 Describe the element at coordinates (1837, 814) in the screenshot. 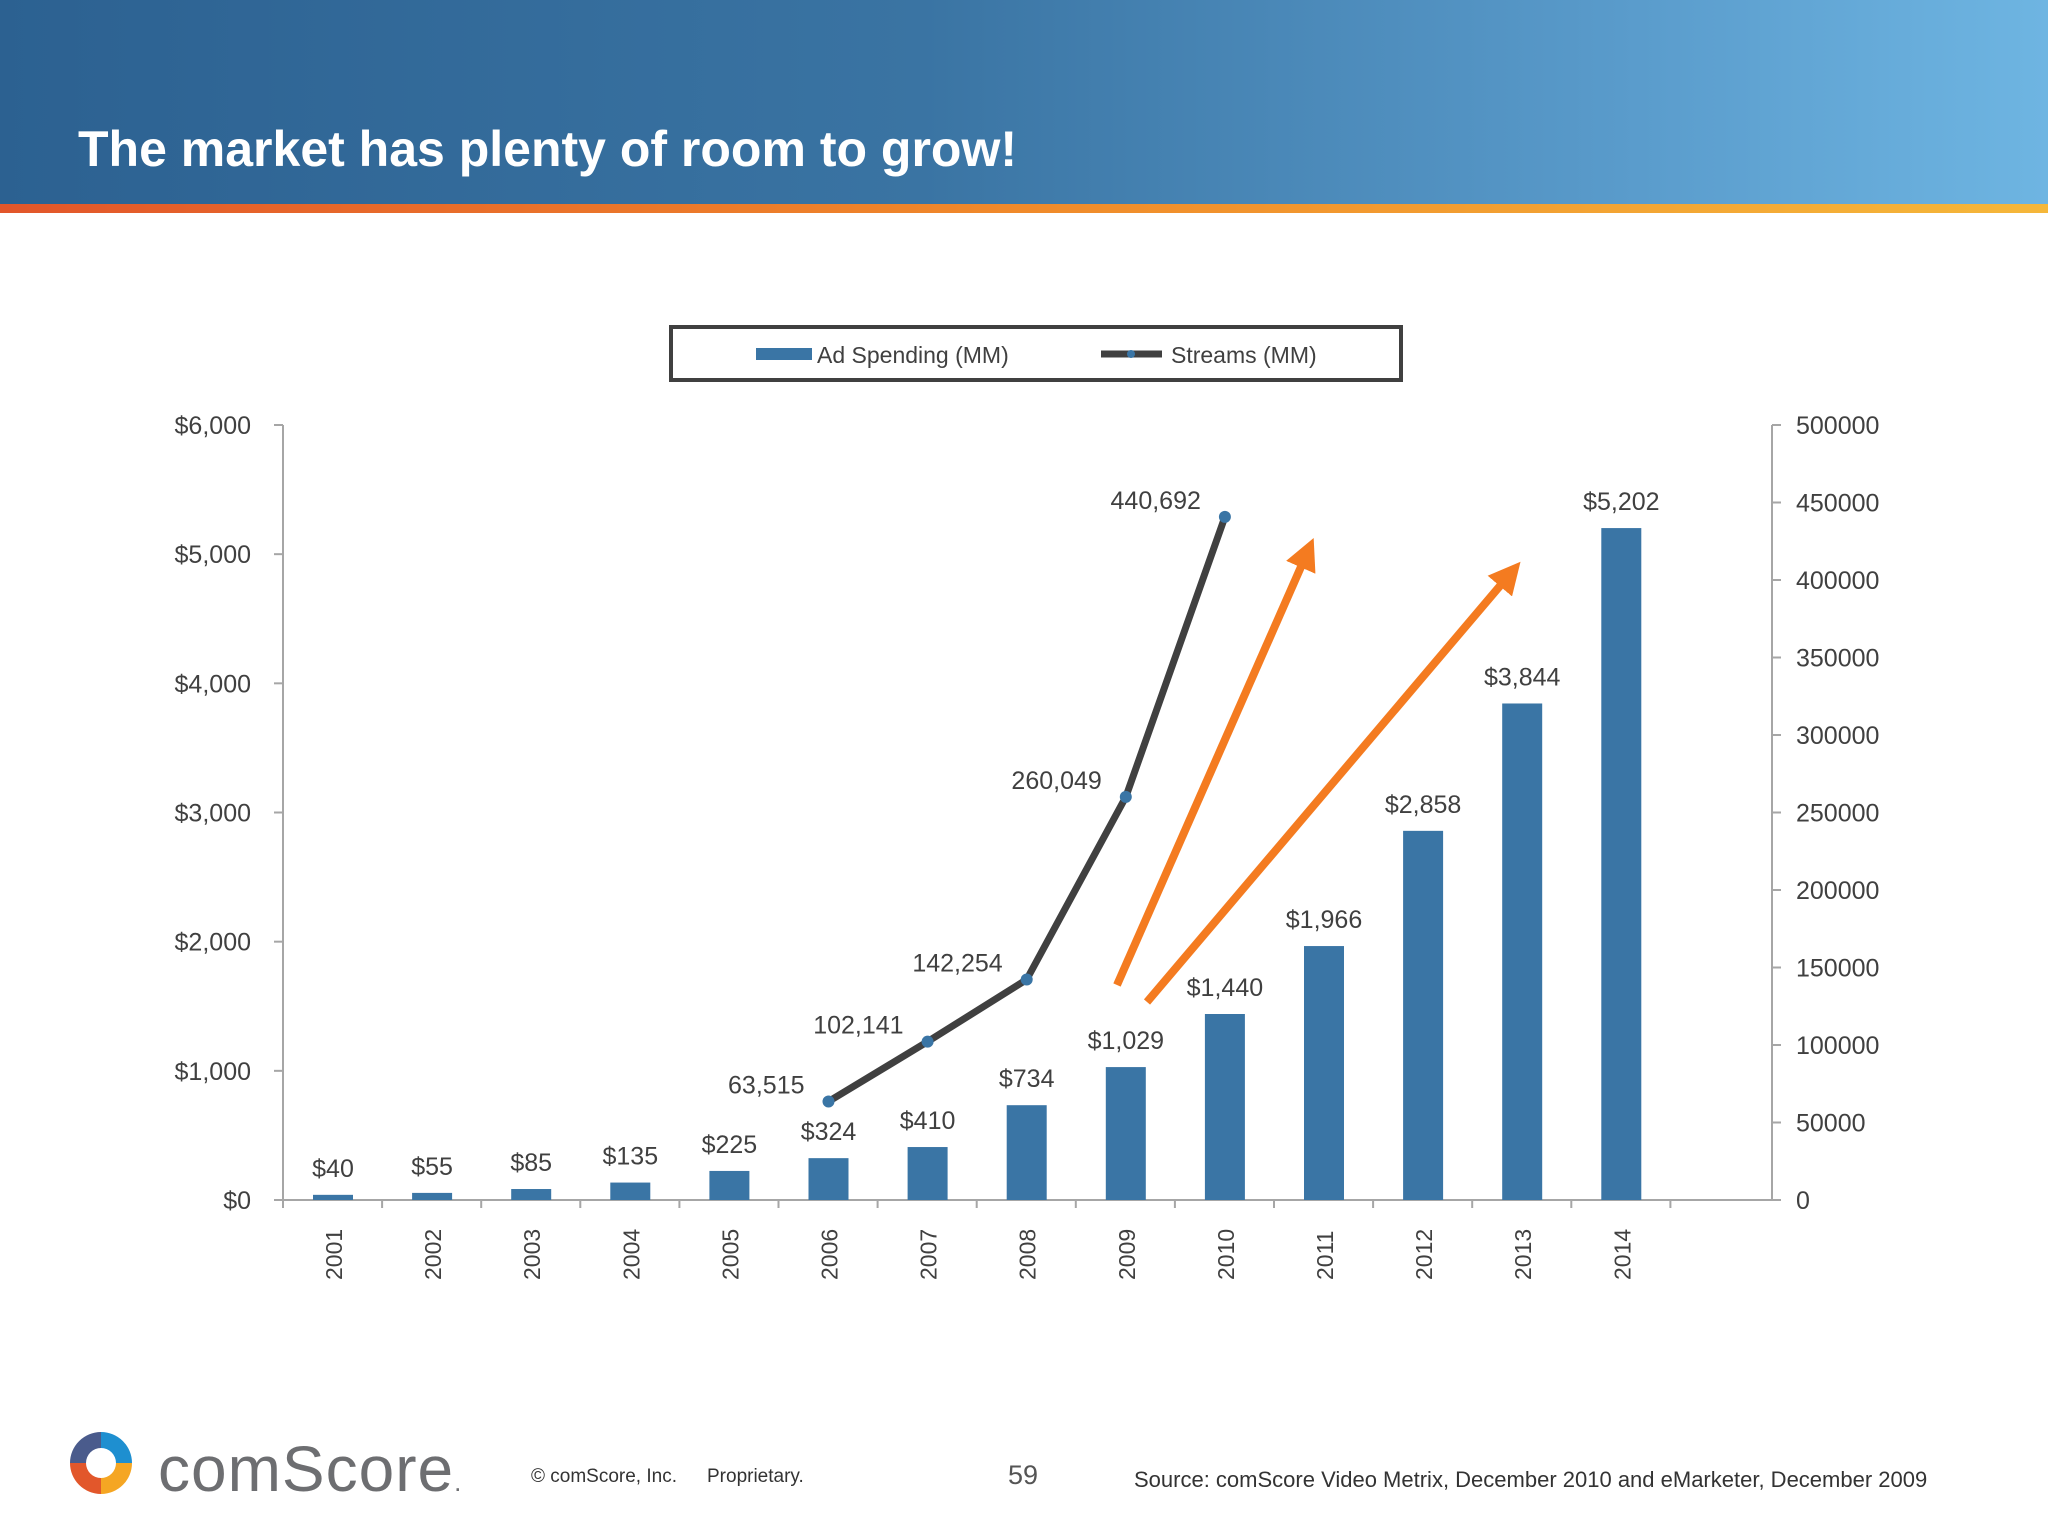

I see `y-right-tick-label: 250000` at that location.